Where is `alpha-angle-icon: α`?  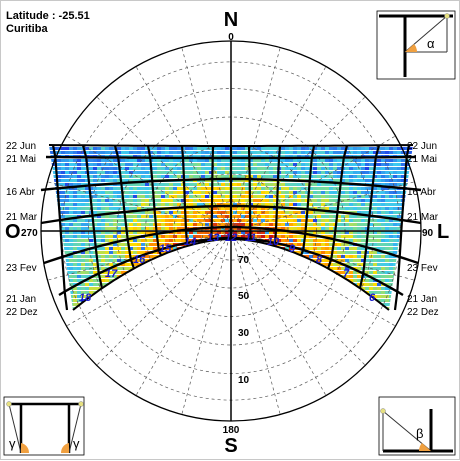 alpha-angle-icon: α is located at coordinates (416, 45).